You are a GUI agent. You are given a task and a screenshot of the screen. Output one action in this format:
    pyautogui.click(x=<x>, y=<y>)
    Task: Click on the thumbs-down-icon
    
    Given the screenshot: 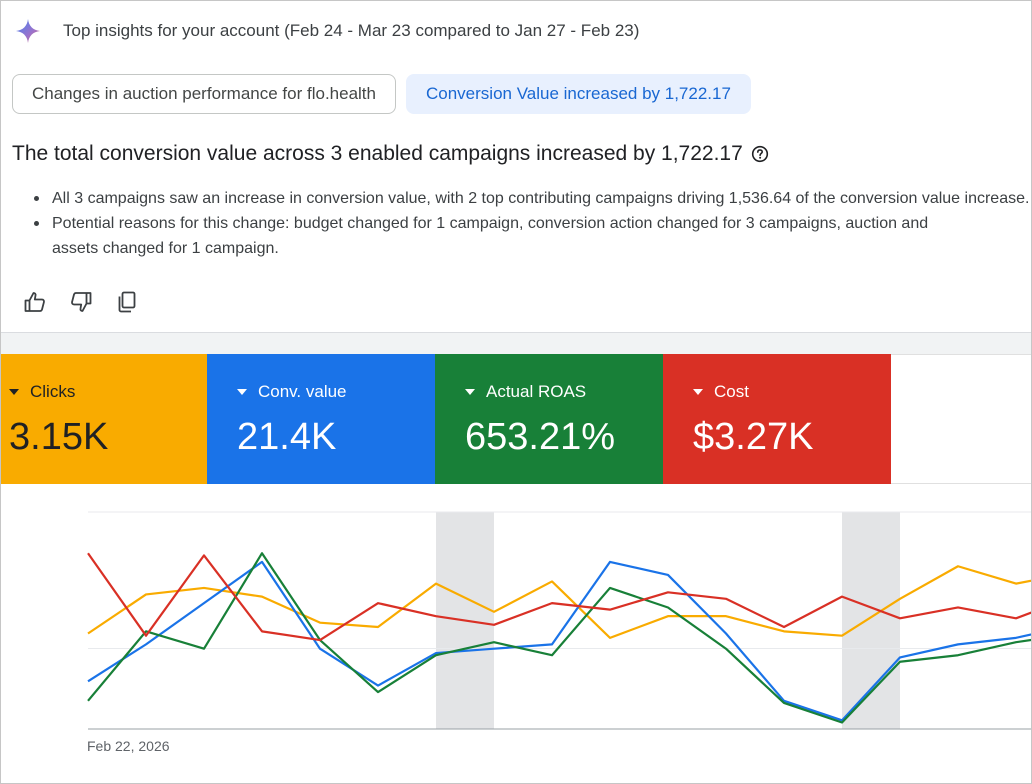 What is the action you would take?
    pyautogui.click(x=81, y=302)
    